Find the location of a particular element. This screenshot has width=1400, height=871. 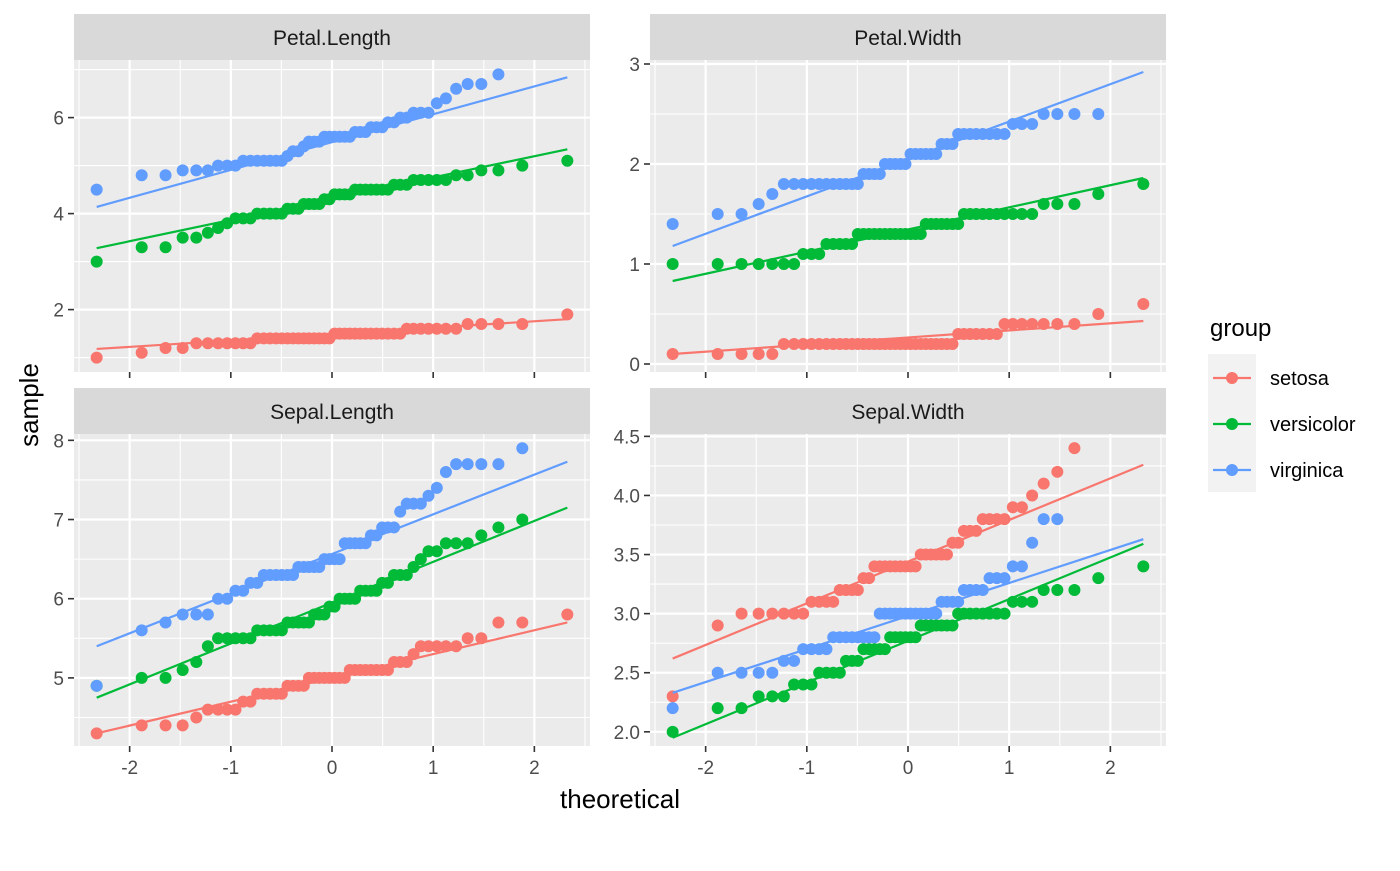

legend-point-virginica is located at coordinates (1232, 470).